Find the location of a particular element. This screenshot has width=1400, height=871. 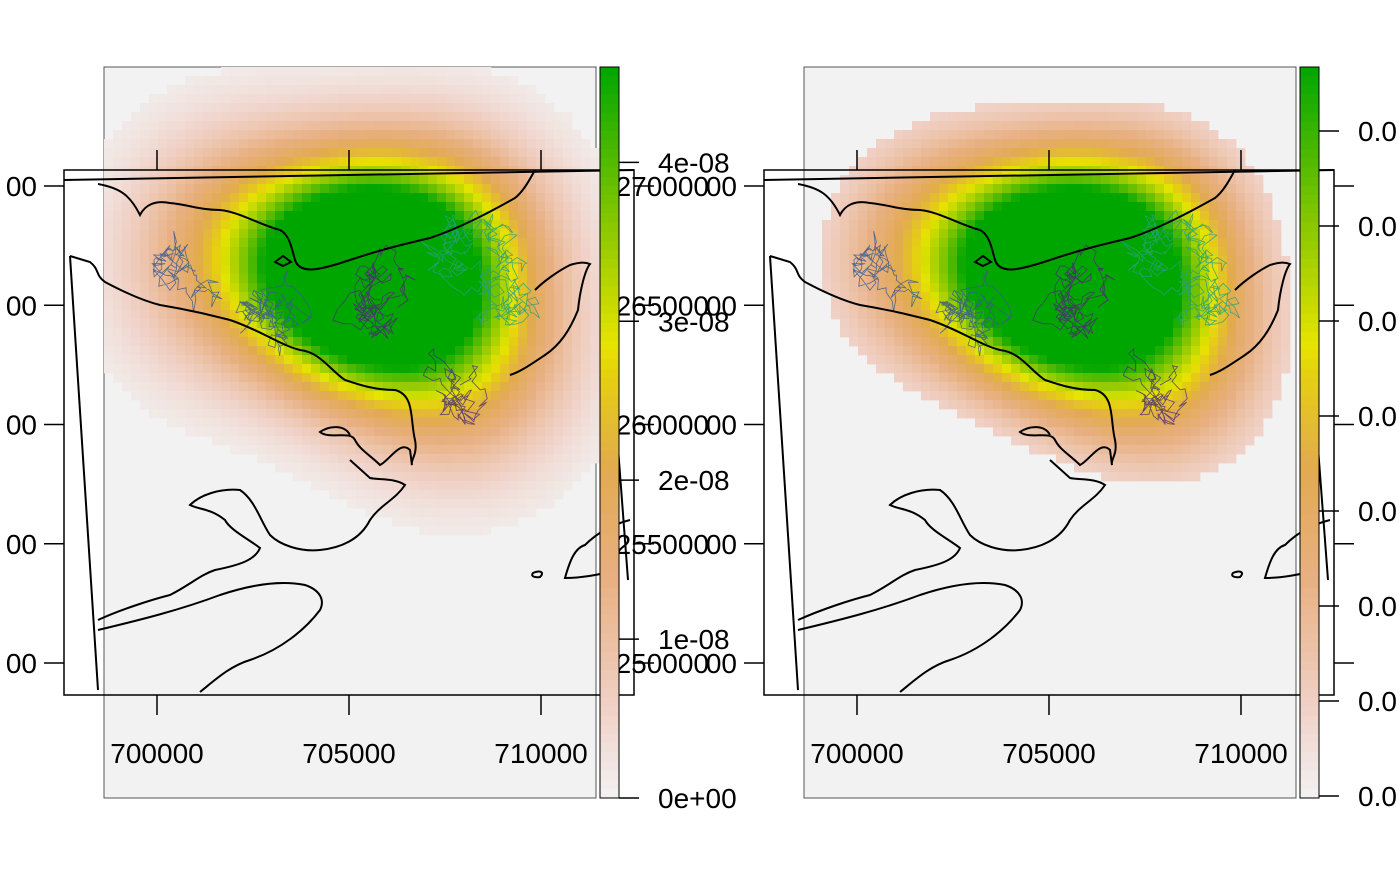

coastline-path is located at coordinates (349, 175).